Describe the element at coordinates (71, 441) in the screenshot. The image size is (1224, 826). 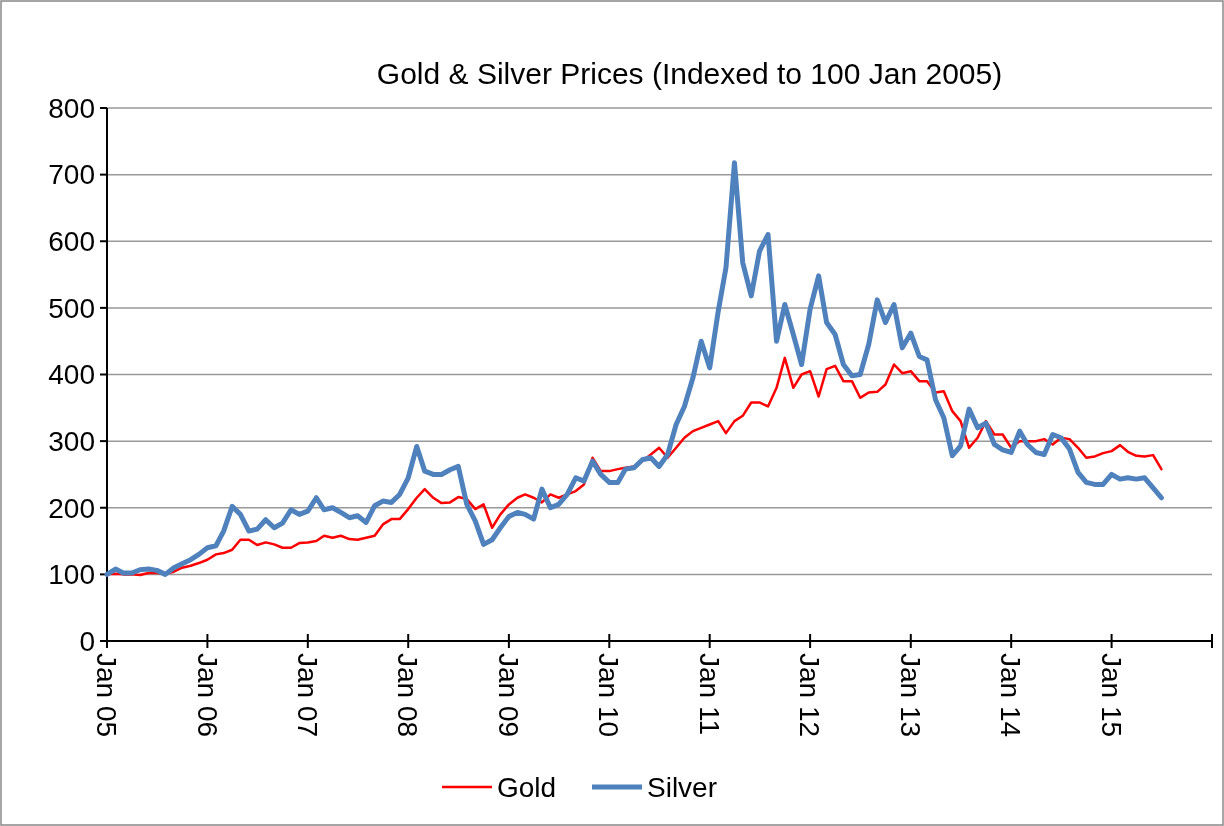
I see `y-tick-label: 300` at that location.